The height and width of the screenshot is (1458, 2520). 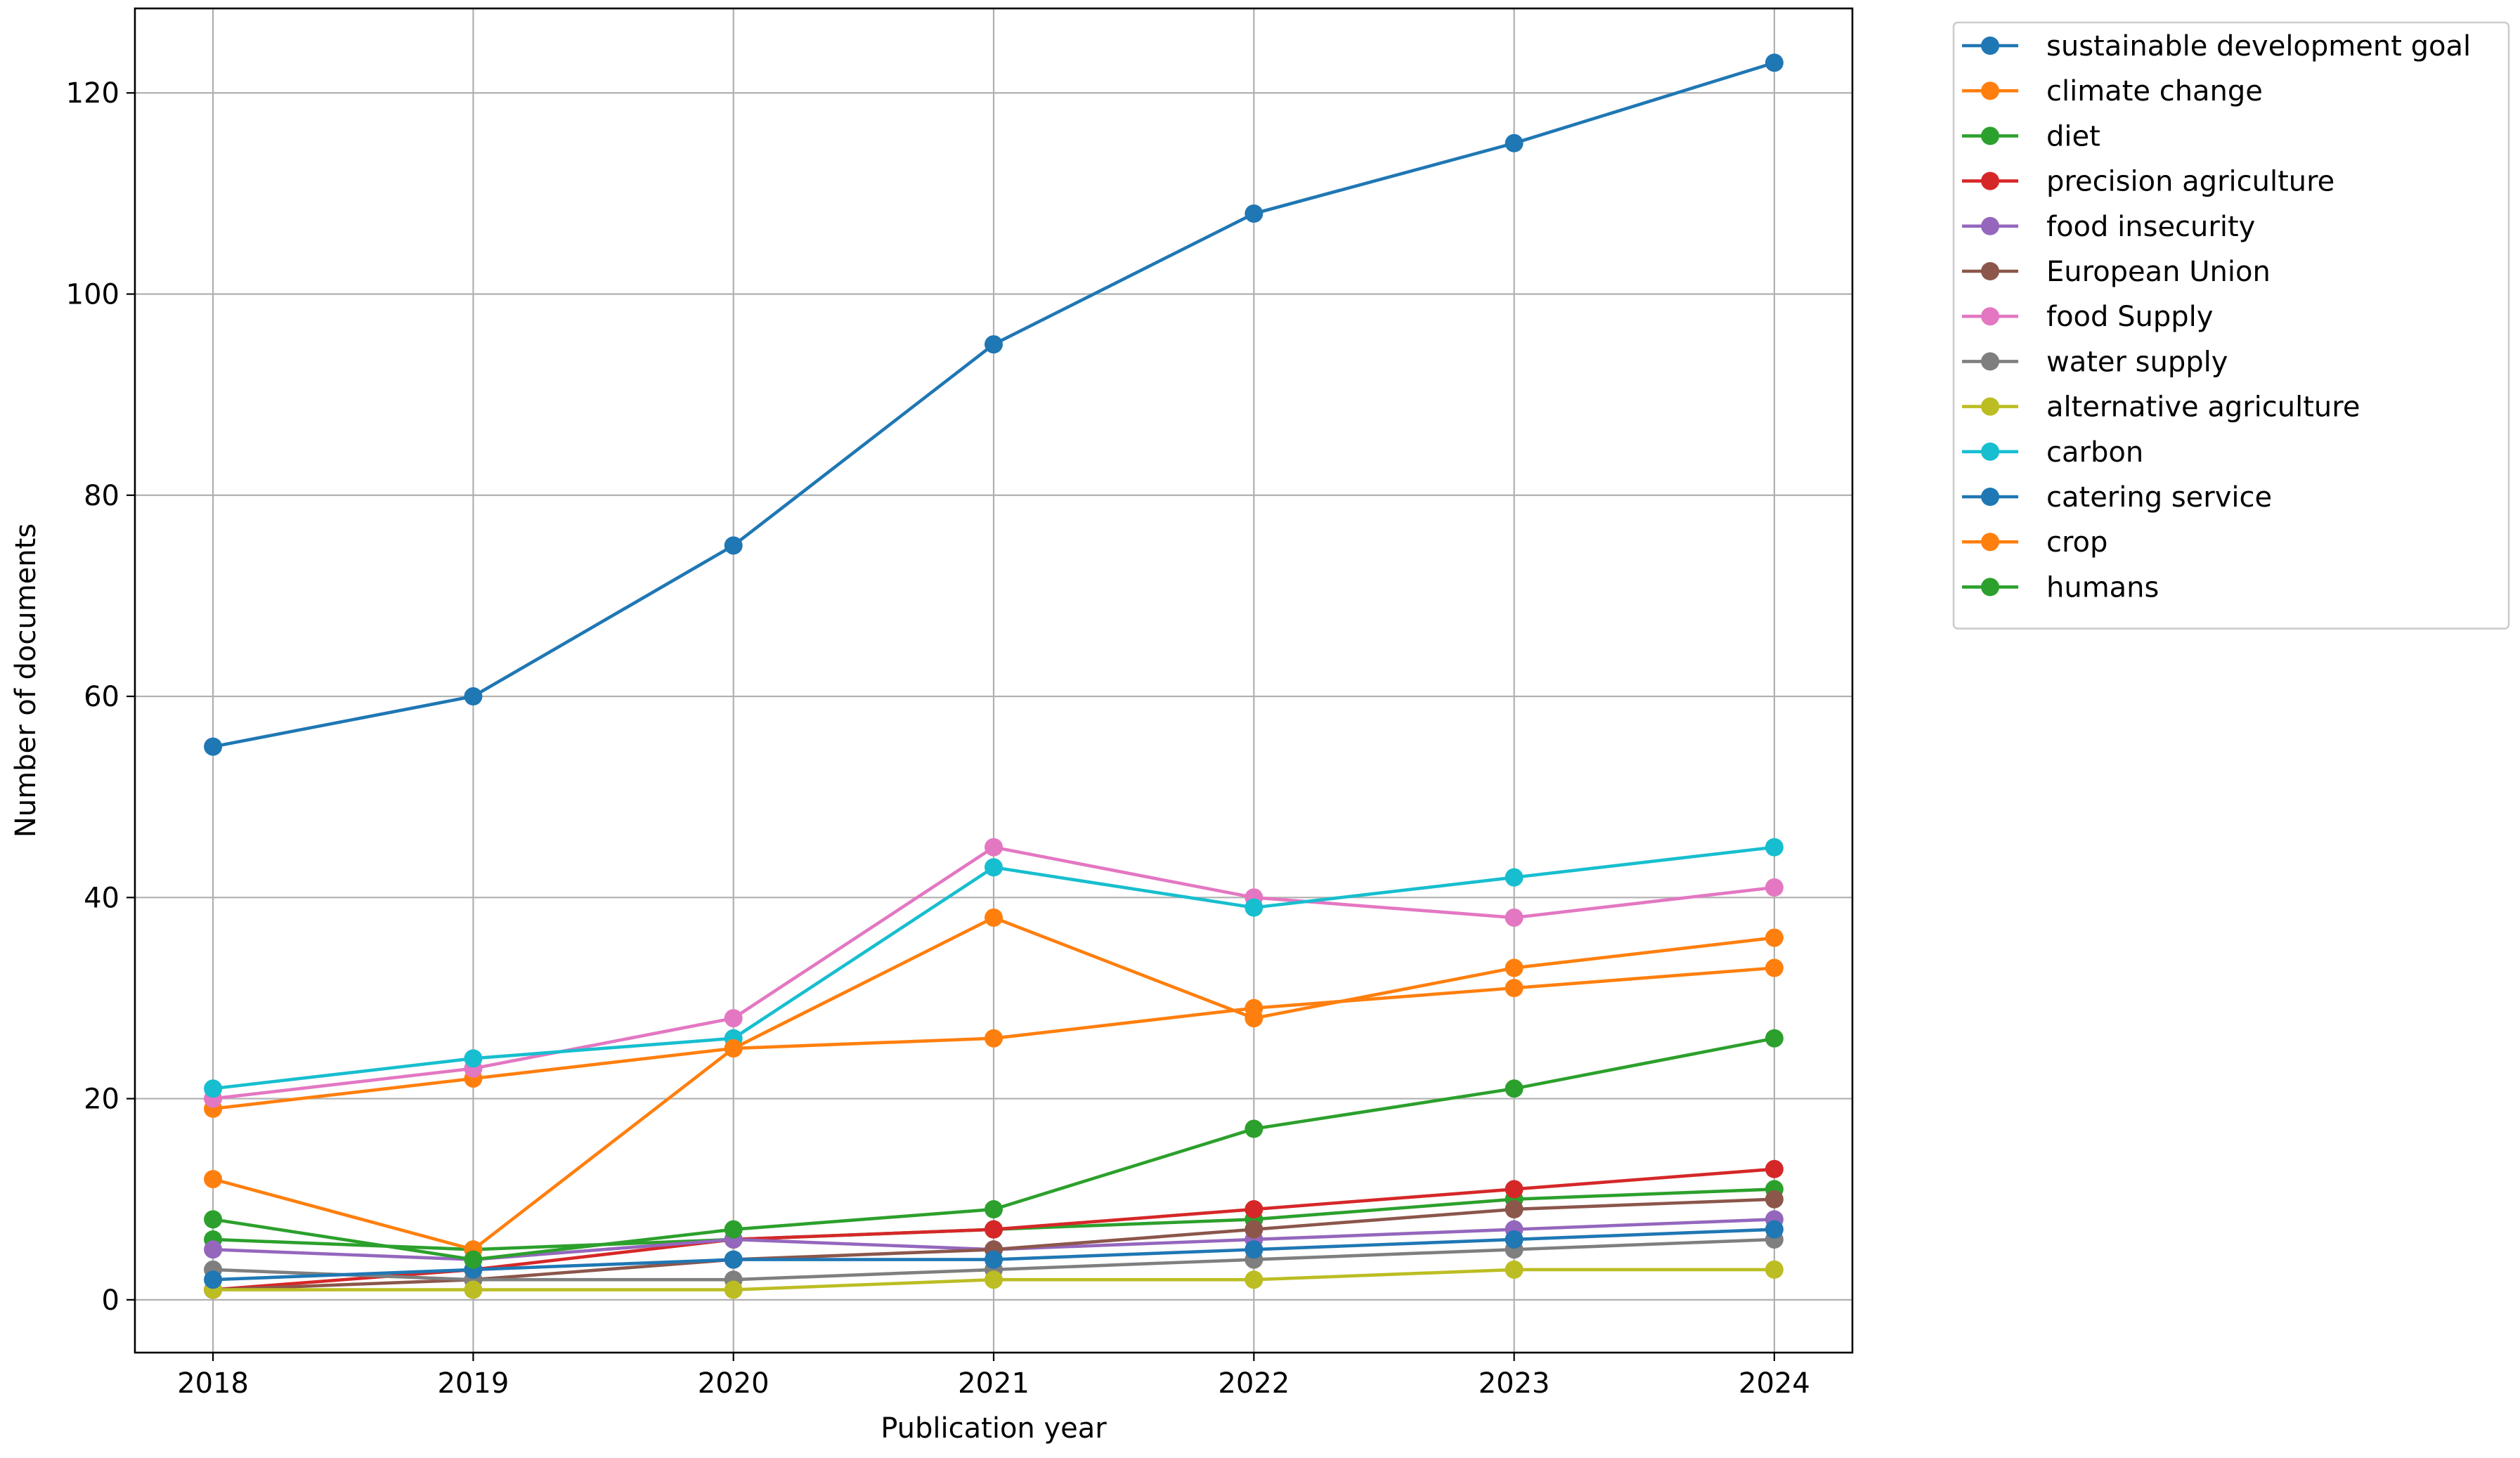 I want to click on legend-label: carbon, so click(x=2094, y=452).